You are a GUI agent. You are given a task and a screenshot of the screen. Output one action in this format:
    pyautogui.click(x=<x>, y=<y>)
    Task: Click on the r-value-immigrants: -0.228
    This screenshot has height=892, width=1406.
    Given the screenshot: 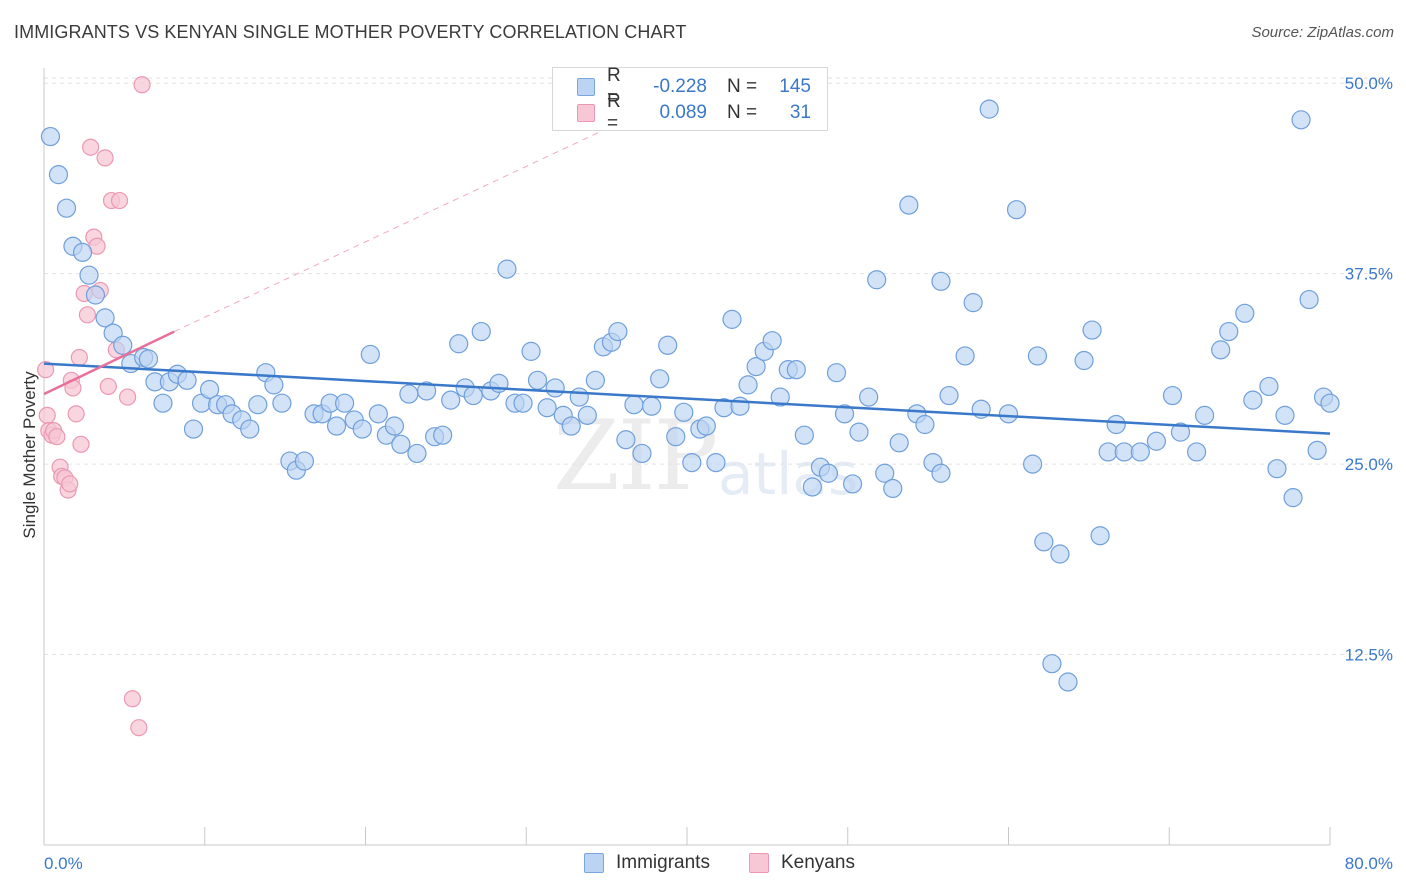 What is the action you would take?
    pyautogui.click(x=680, y=86)
    